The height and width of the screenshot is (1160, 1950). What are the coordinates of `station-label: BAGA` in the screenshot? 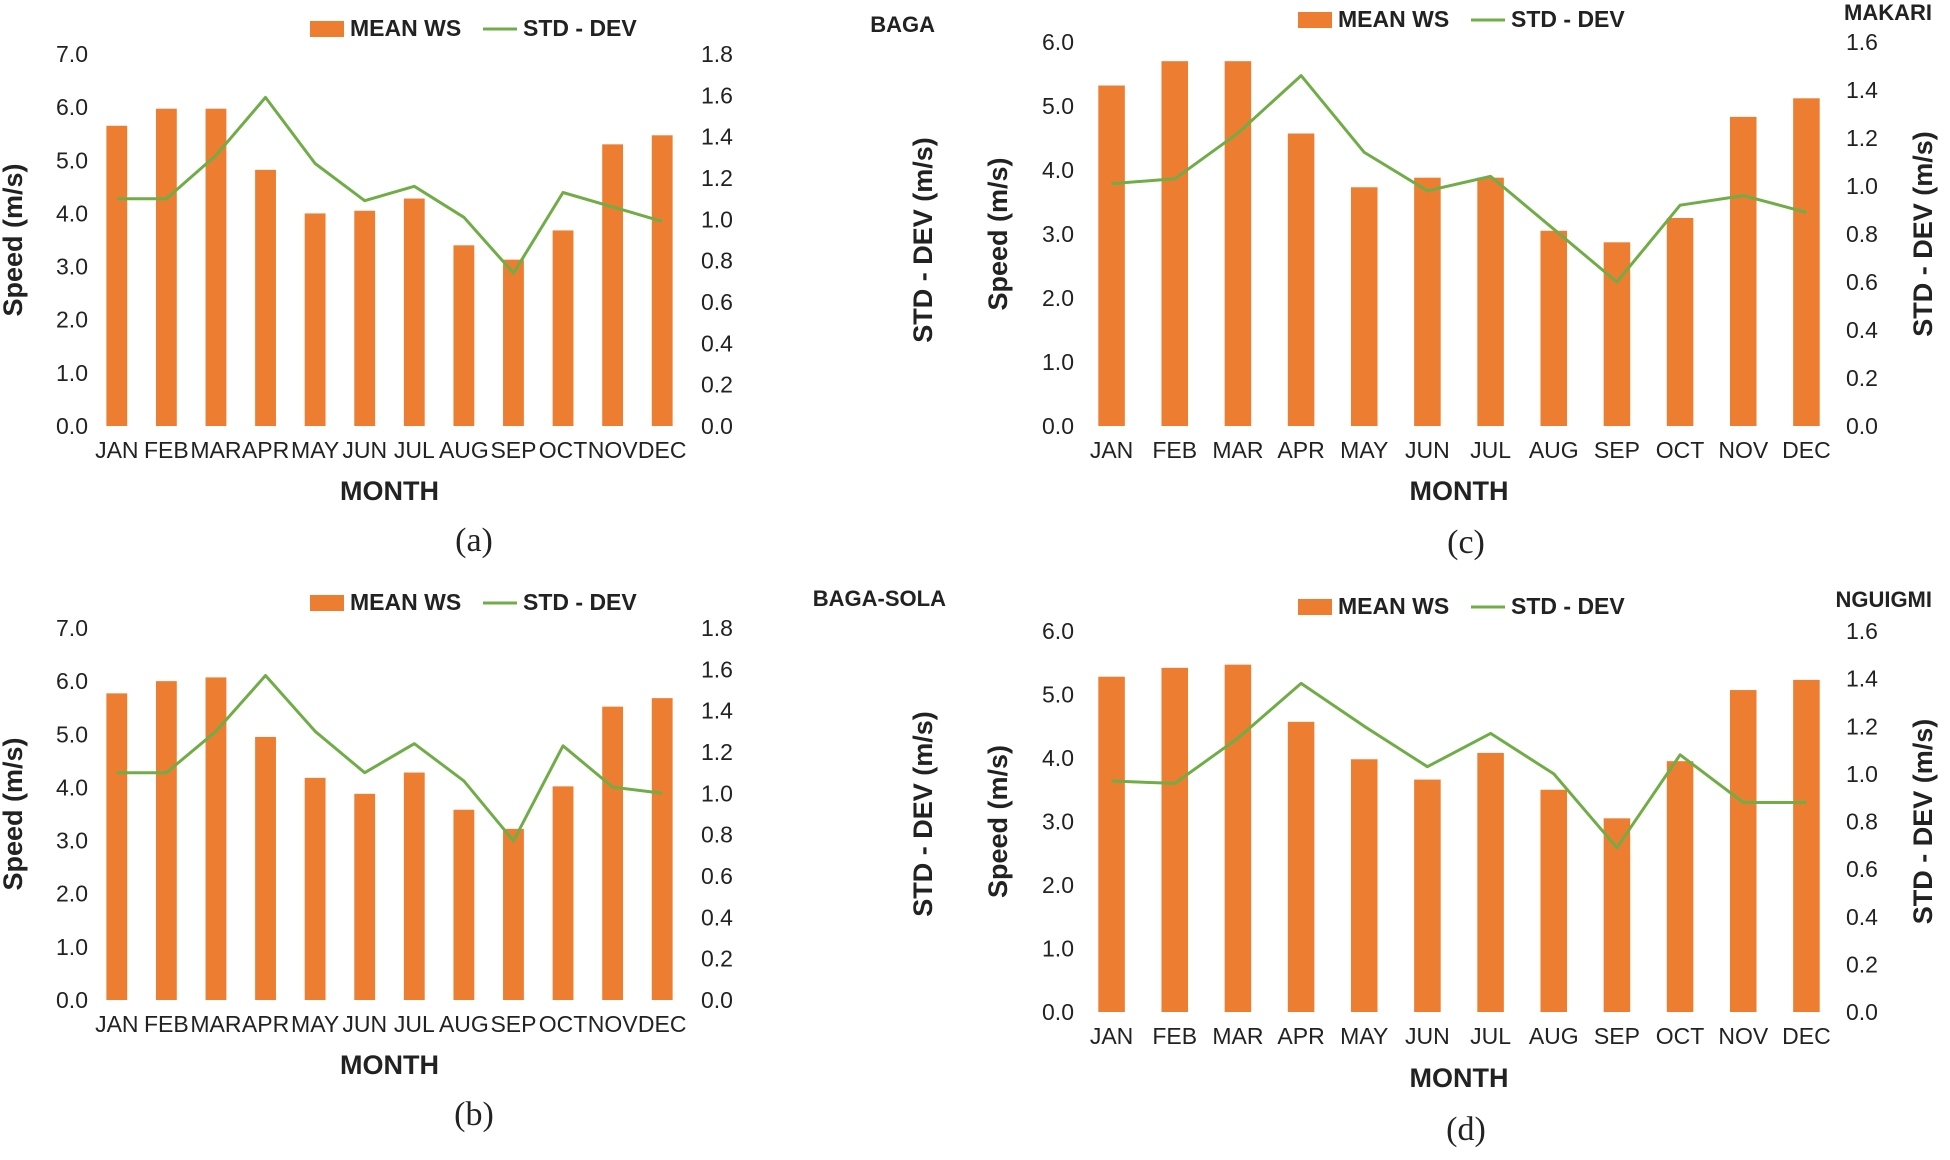 It's located at (902, 24).